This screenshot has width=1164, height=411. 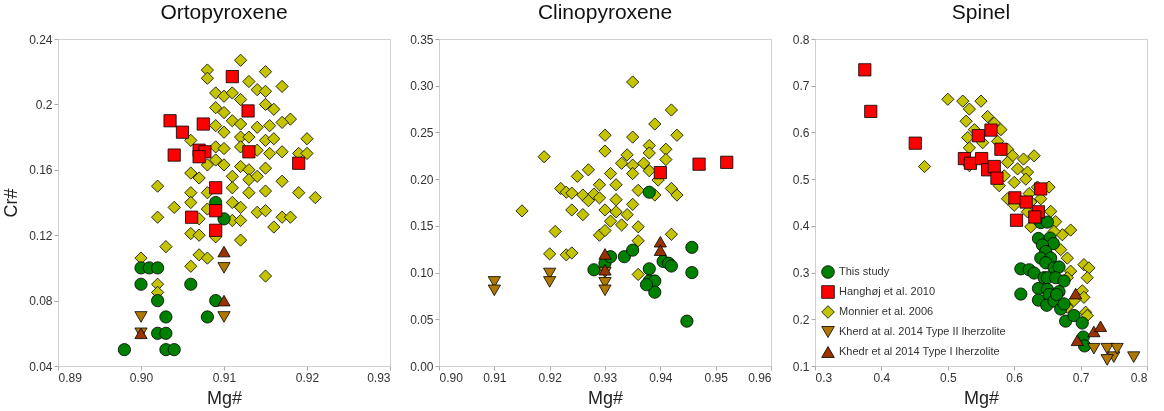 I want to click on y-tick-label: 0.24, so click(x=41, y=39).